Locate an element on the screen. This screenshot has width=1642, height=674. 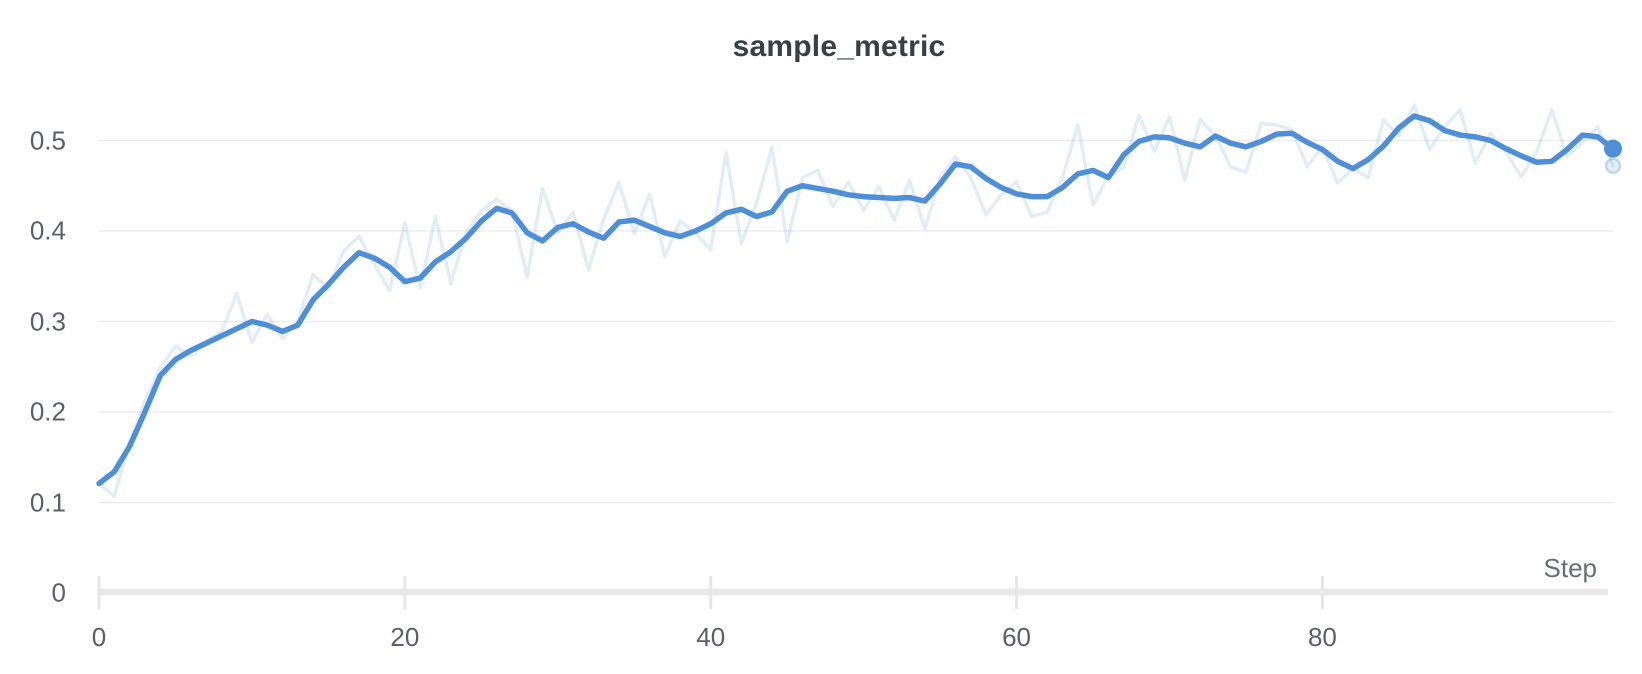
y-tick-label: 0 is located at coordinates (58, 592).